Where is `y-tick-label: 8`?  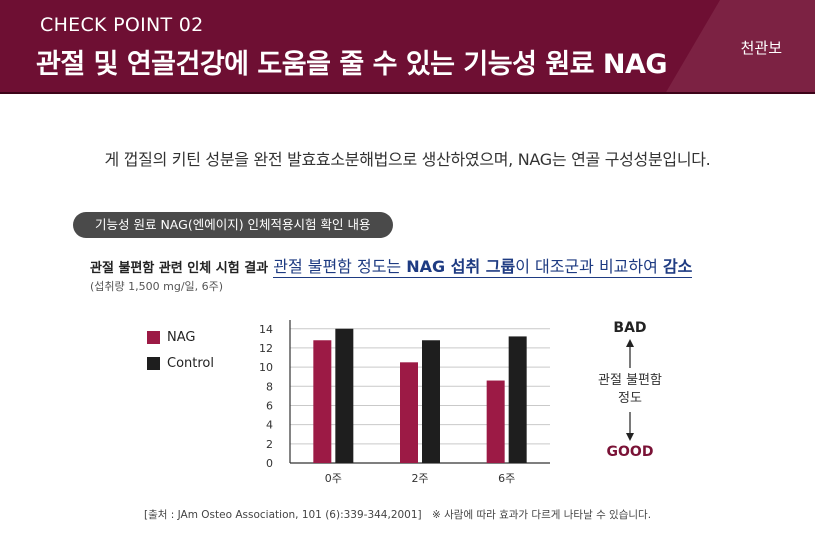
y-tick-label: 8 is located at coordinates (269, 386).